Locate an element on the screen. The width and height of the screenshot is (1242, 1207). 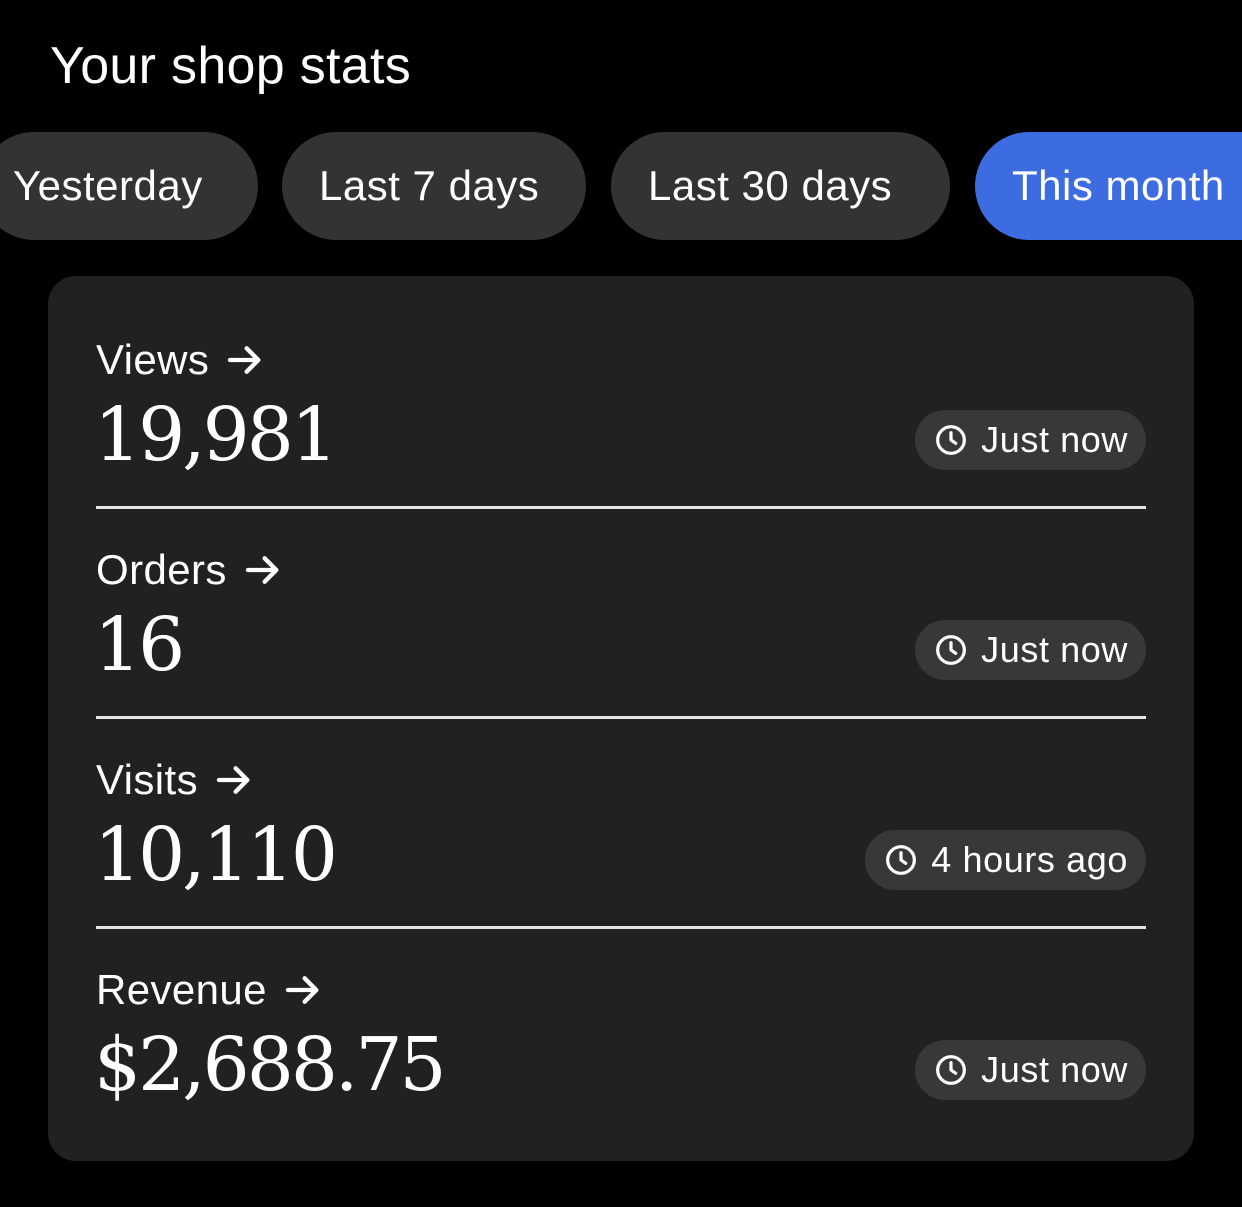
stat-value-views: 19,981 is located at coordinates (216, 435).